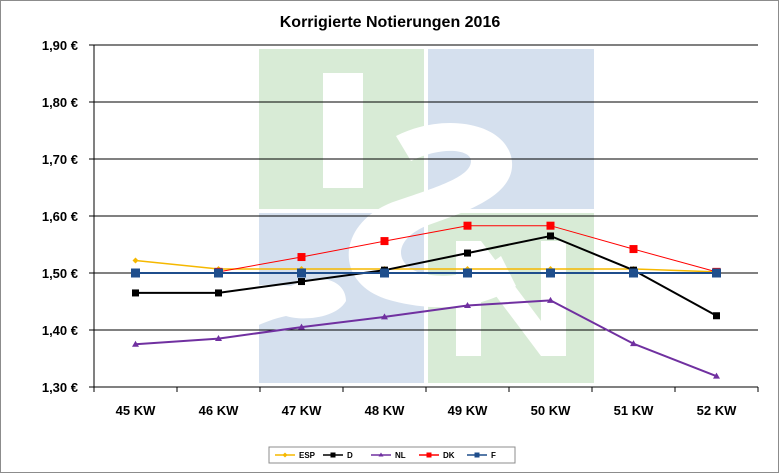 This screenshot has width=779, height=473. What do you see at coordinates (60, 45) in the screenshot?
I see `y-tick-label: 1,90 €` at bounding box center [60, 45].